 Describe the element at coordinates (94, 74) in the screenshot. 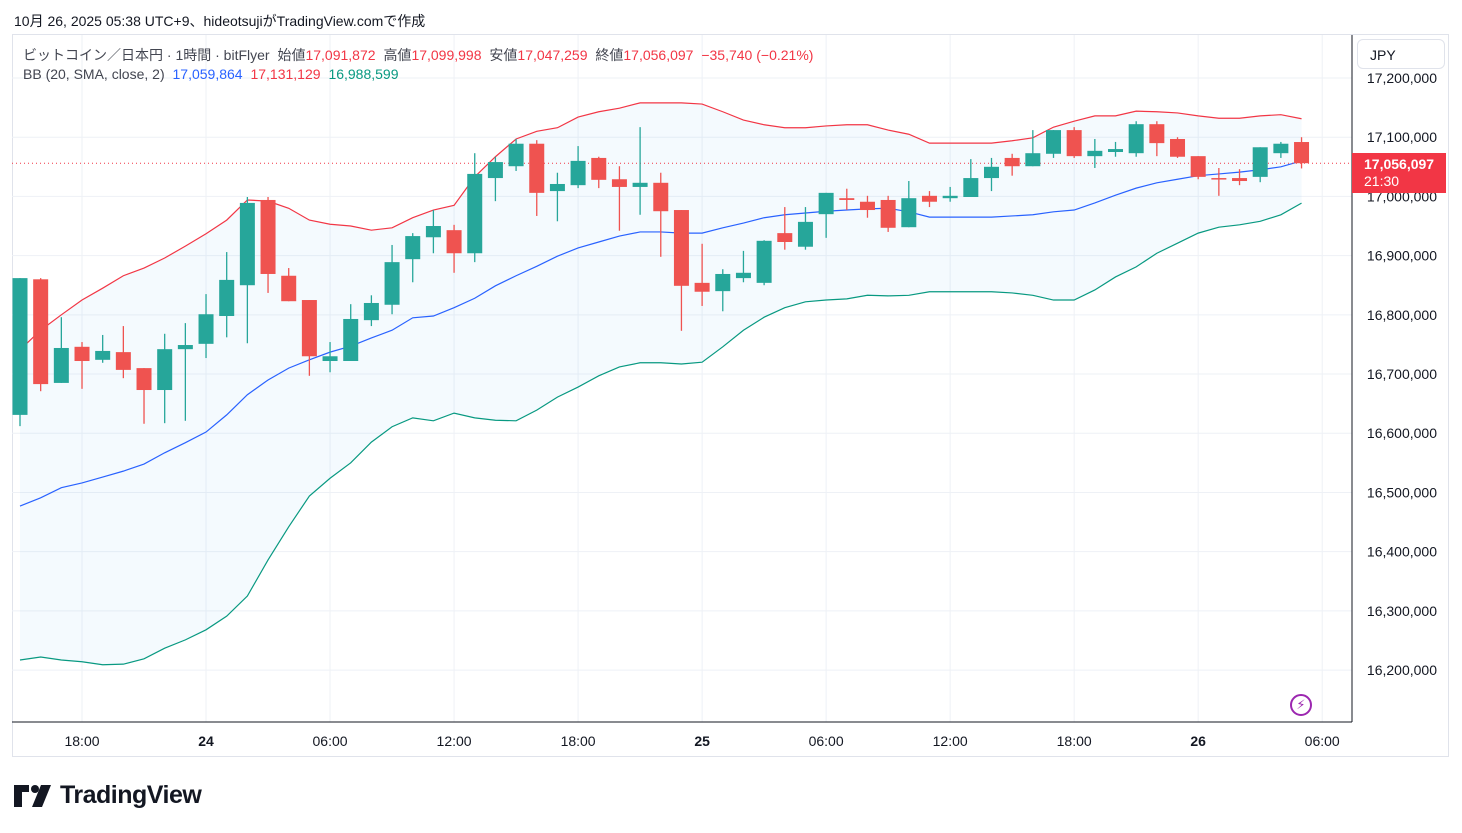

I see `bb-label: BB (20, SMA, close, 2)` at that location.